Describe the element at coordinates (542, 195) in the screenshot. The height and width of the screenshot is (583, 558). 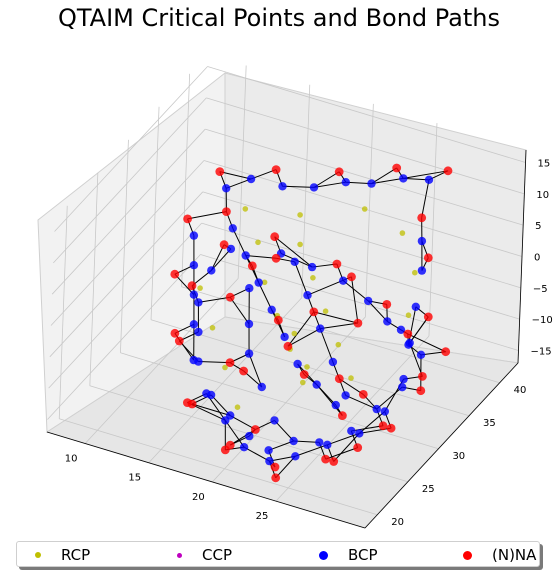
I see `z-tick-label: 10` at that location.